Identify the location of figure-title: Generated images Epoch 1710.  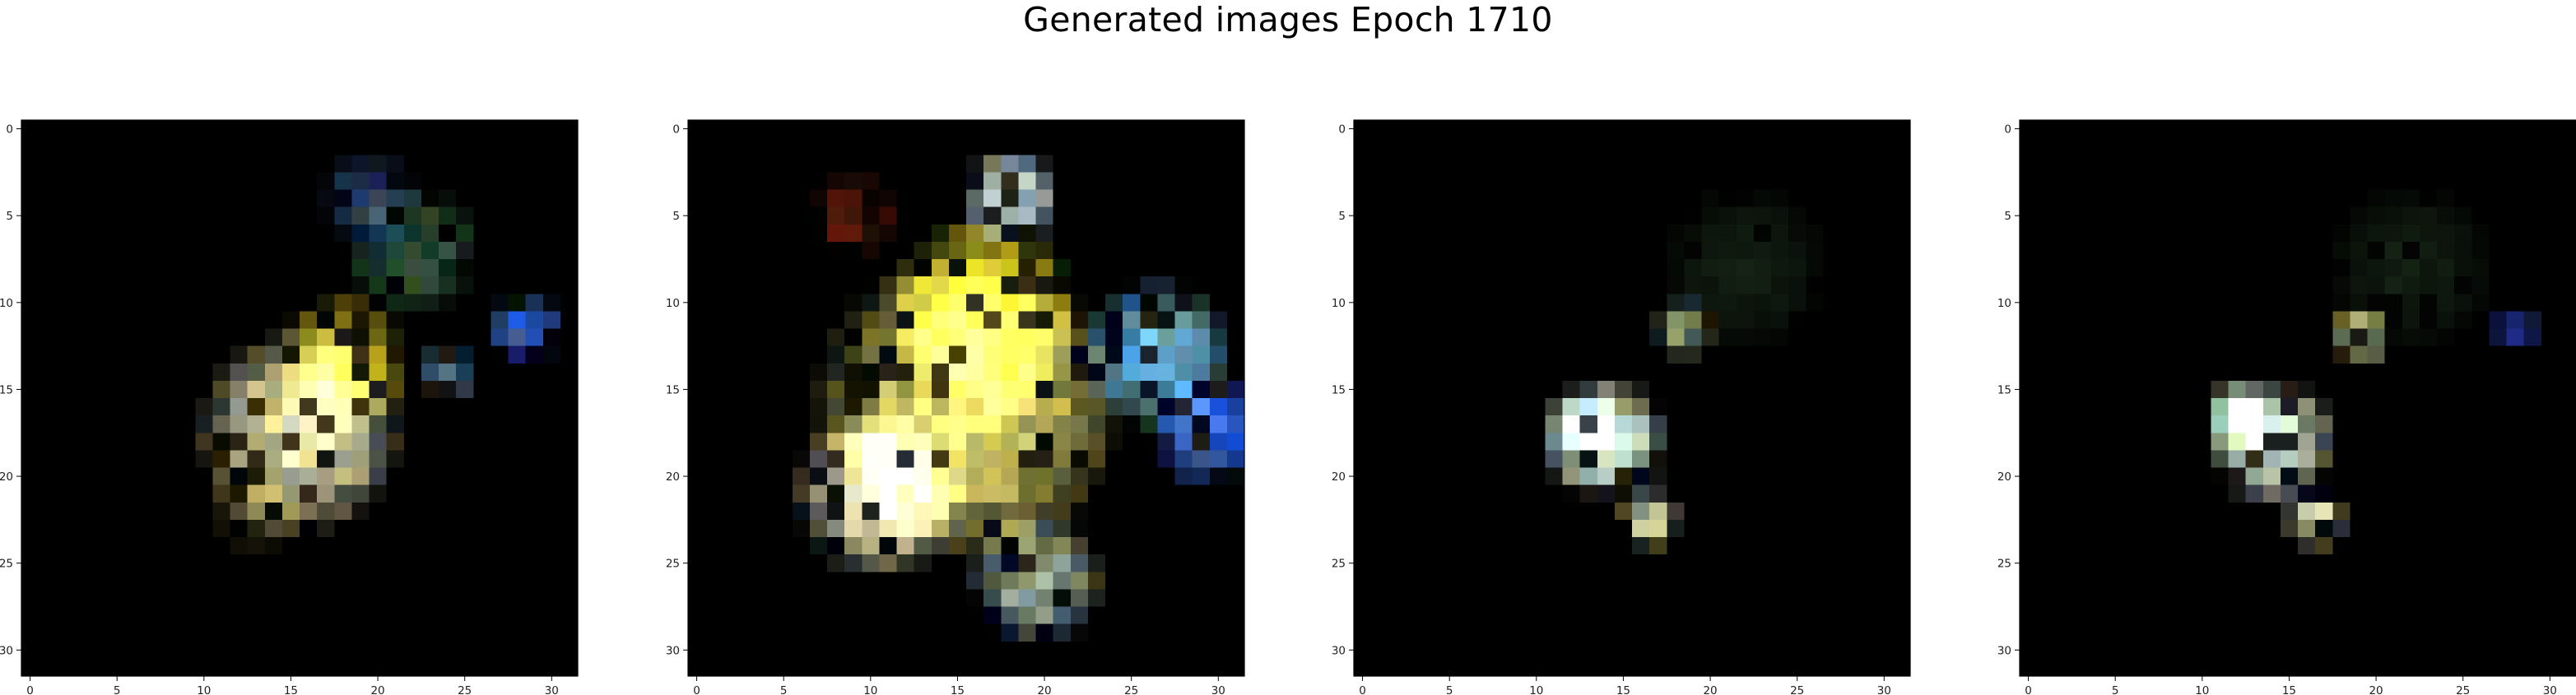
(1288, 19).